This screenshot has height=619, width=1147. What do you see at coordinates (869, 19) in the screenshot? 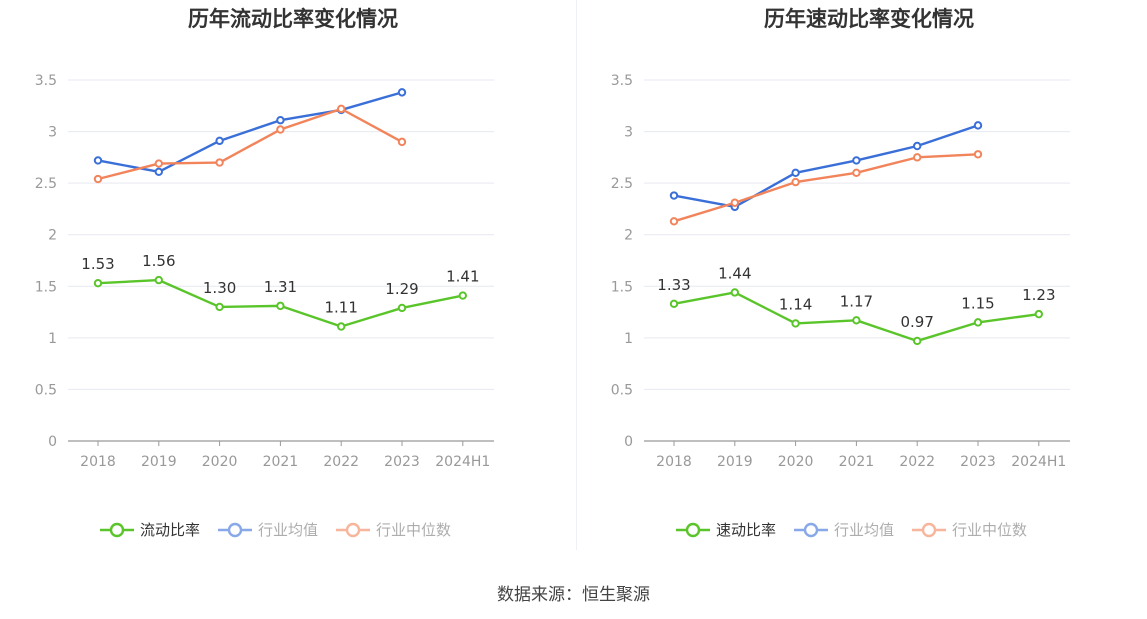
I see `chart-title: 历年速动比率变化情况` at bounding box center [869, 19].